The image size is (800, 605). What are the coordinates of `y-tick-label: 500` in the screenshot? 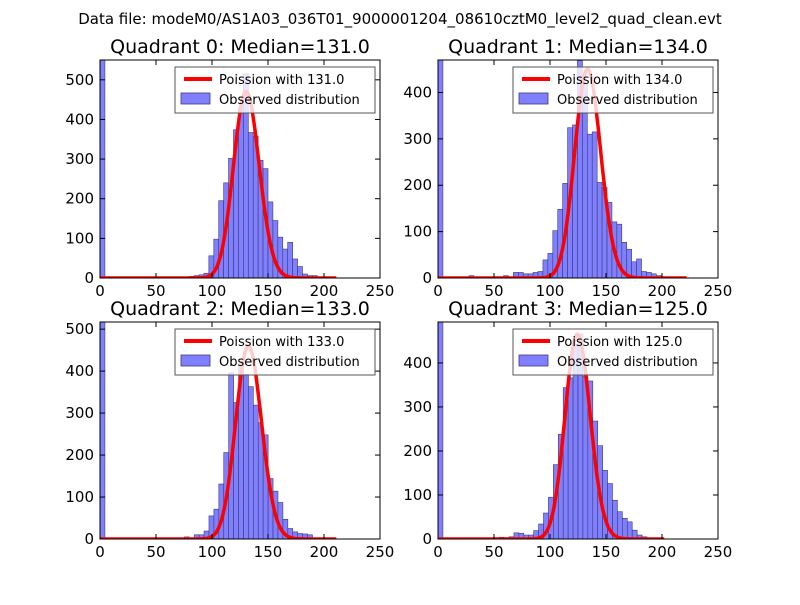 It's located at (79, 80).